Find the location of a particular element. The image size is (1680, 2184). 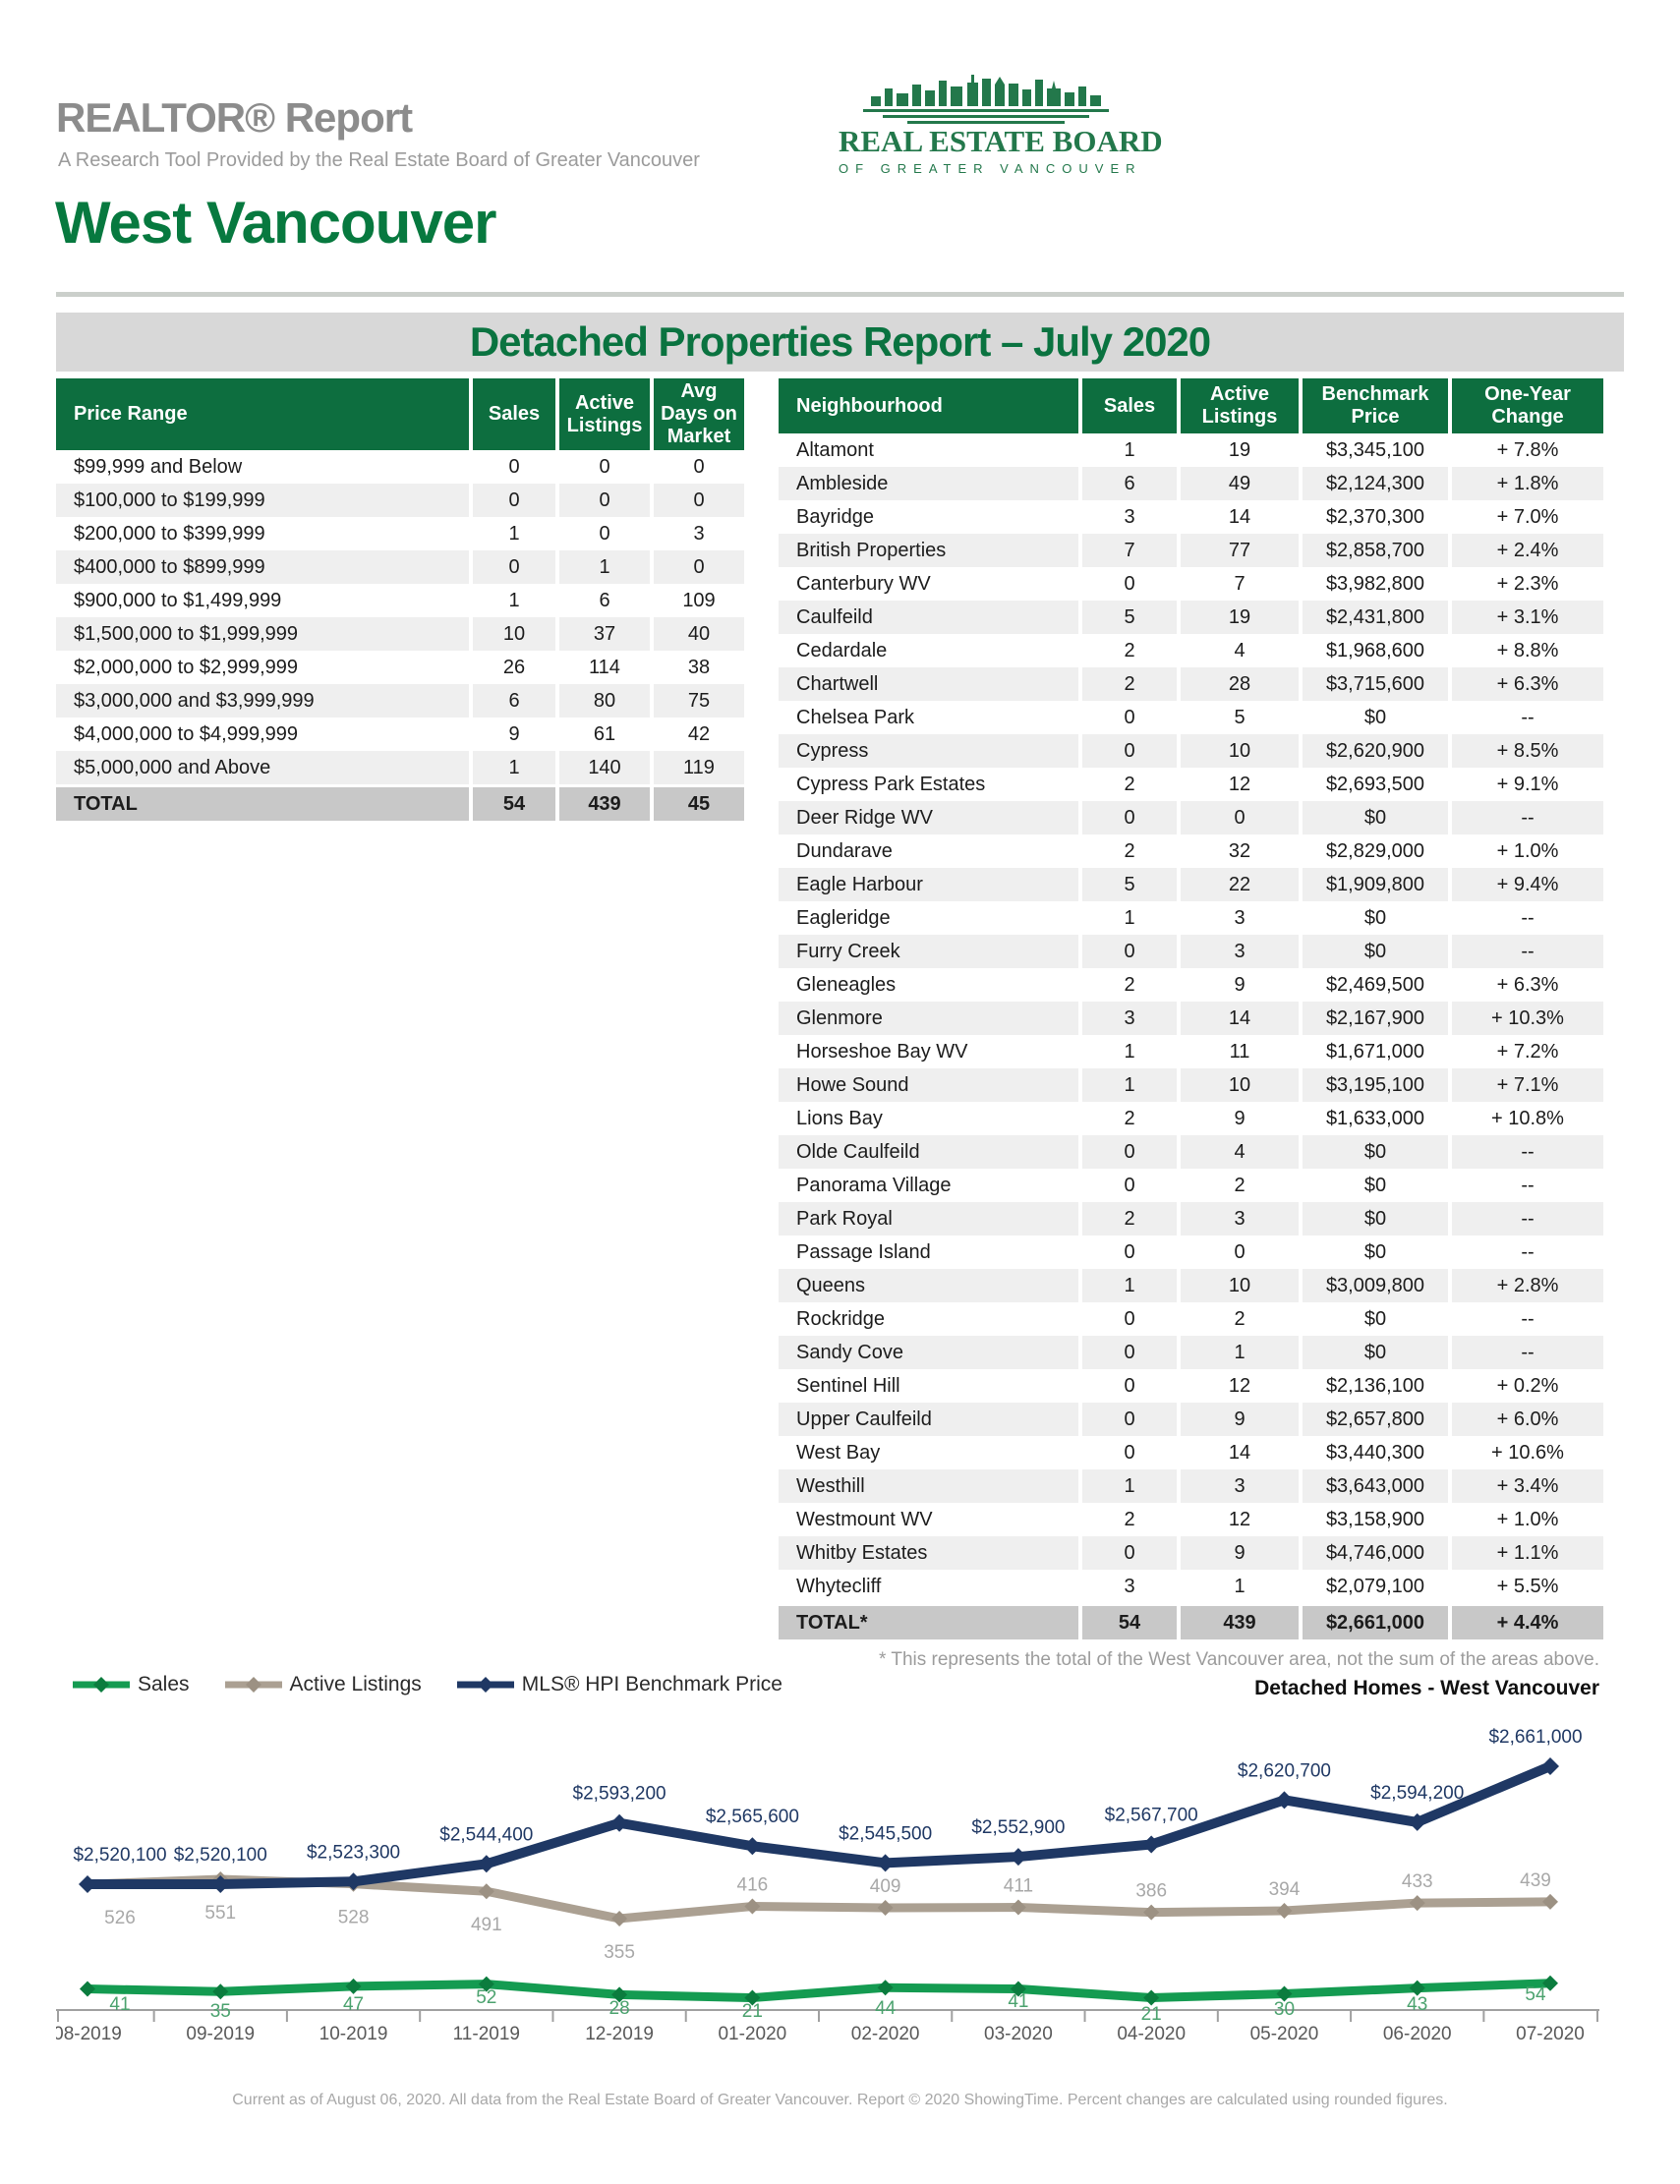

row-label-cell: Whytecliff is located at coordinates (928, 1586).